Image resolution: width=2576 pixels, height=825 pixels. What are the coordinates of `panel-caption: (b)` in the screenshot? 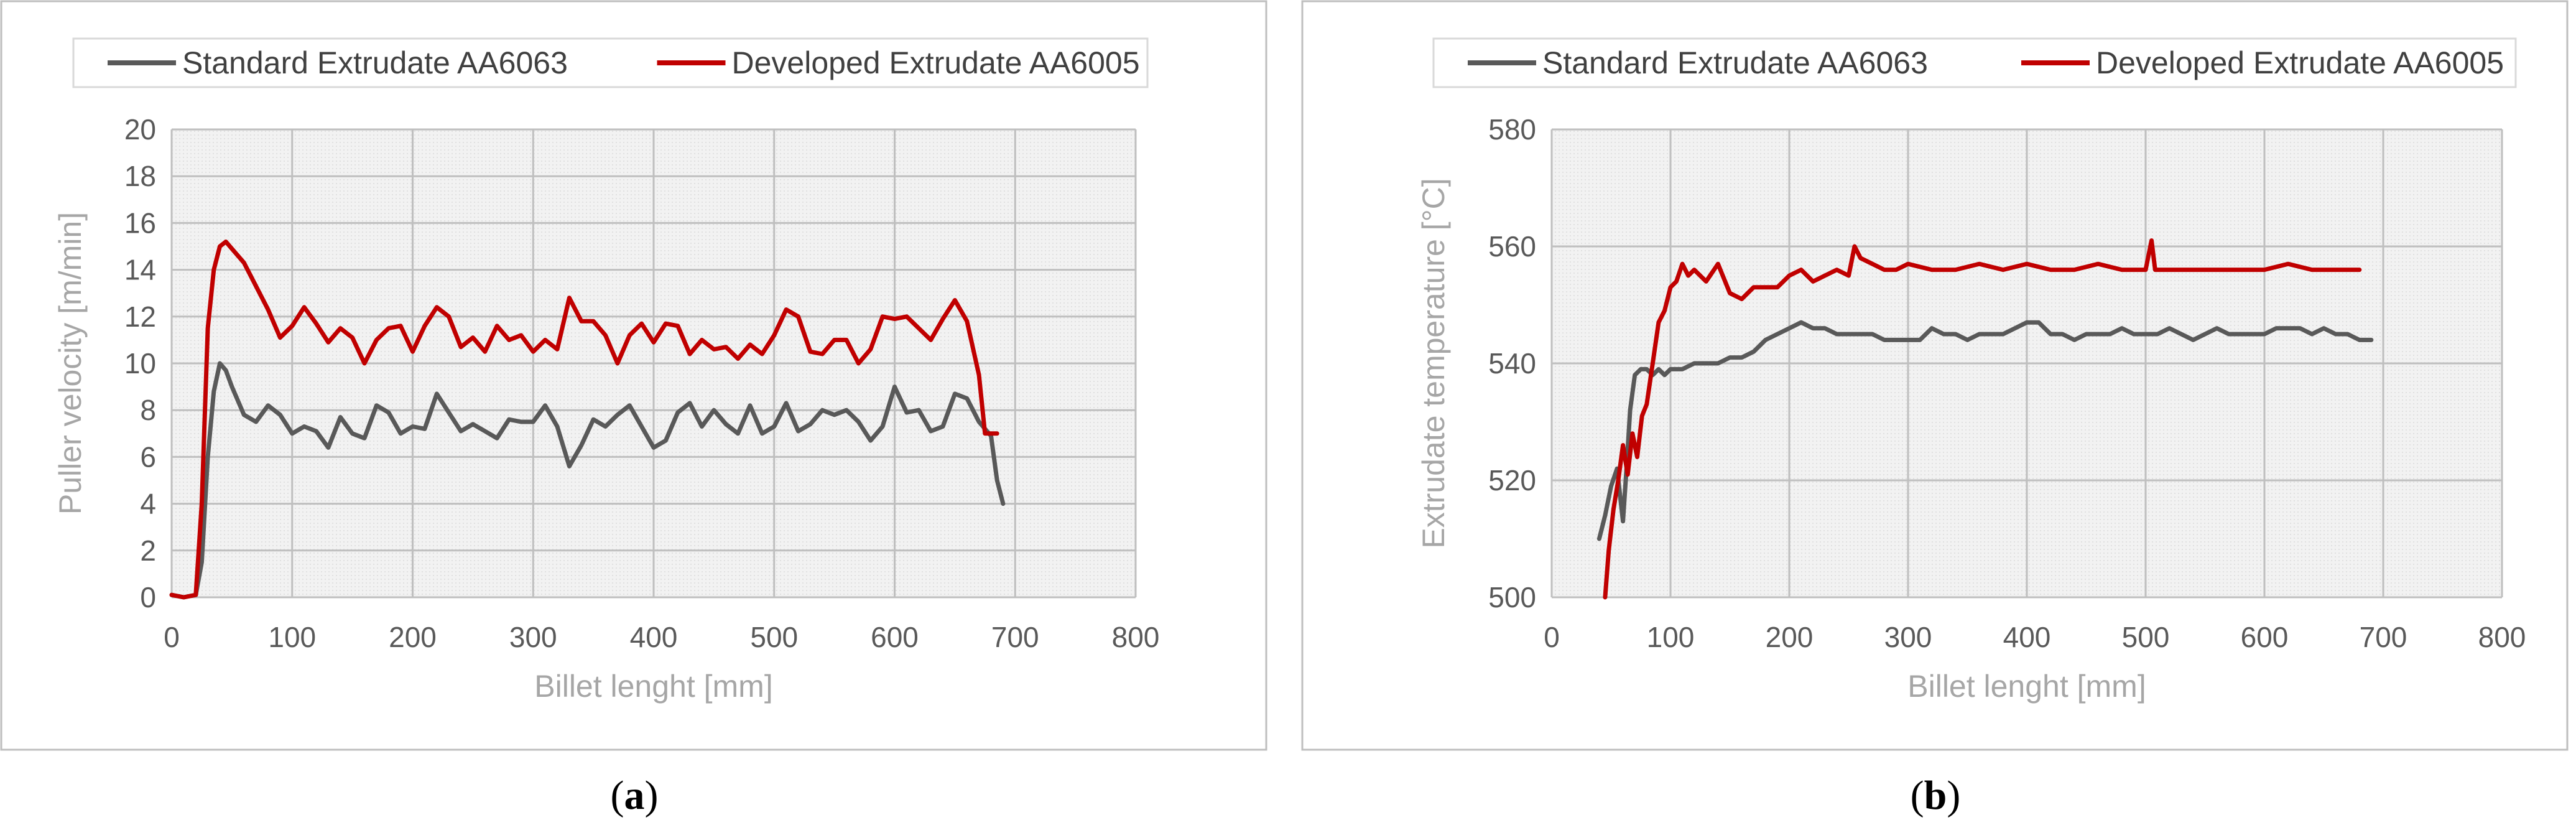 It's located at (1936, 795).